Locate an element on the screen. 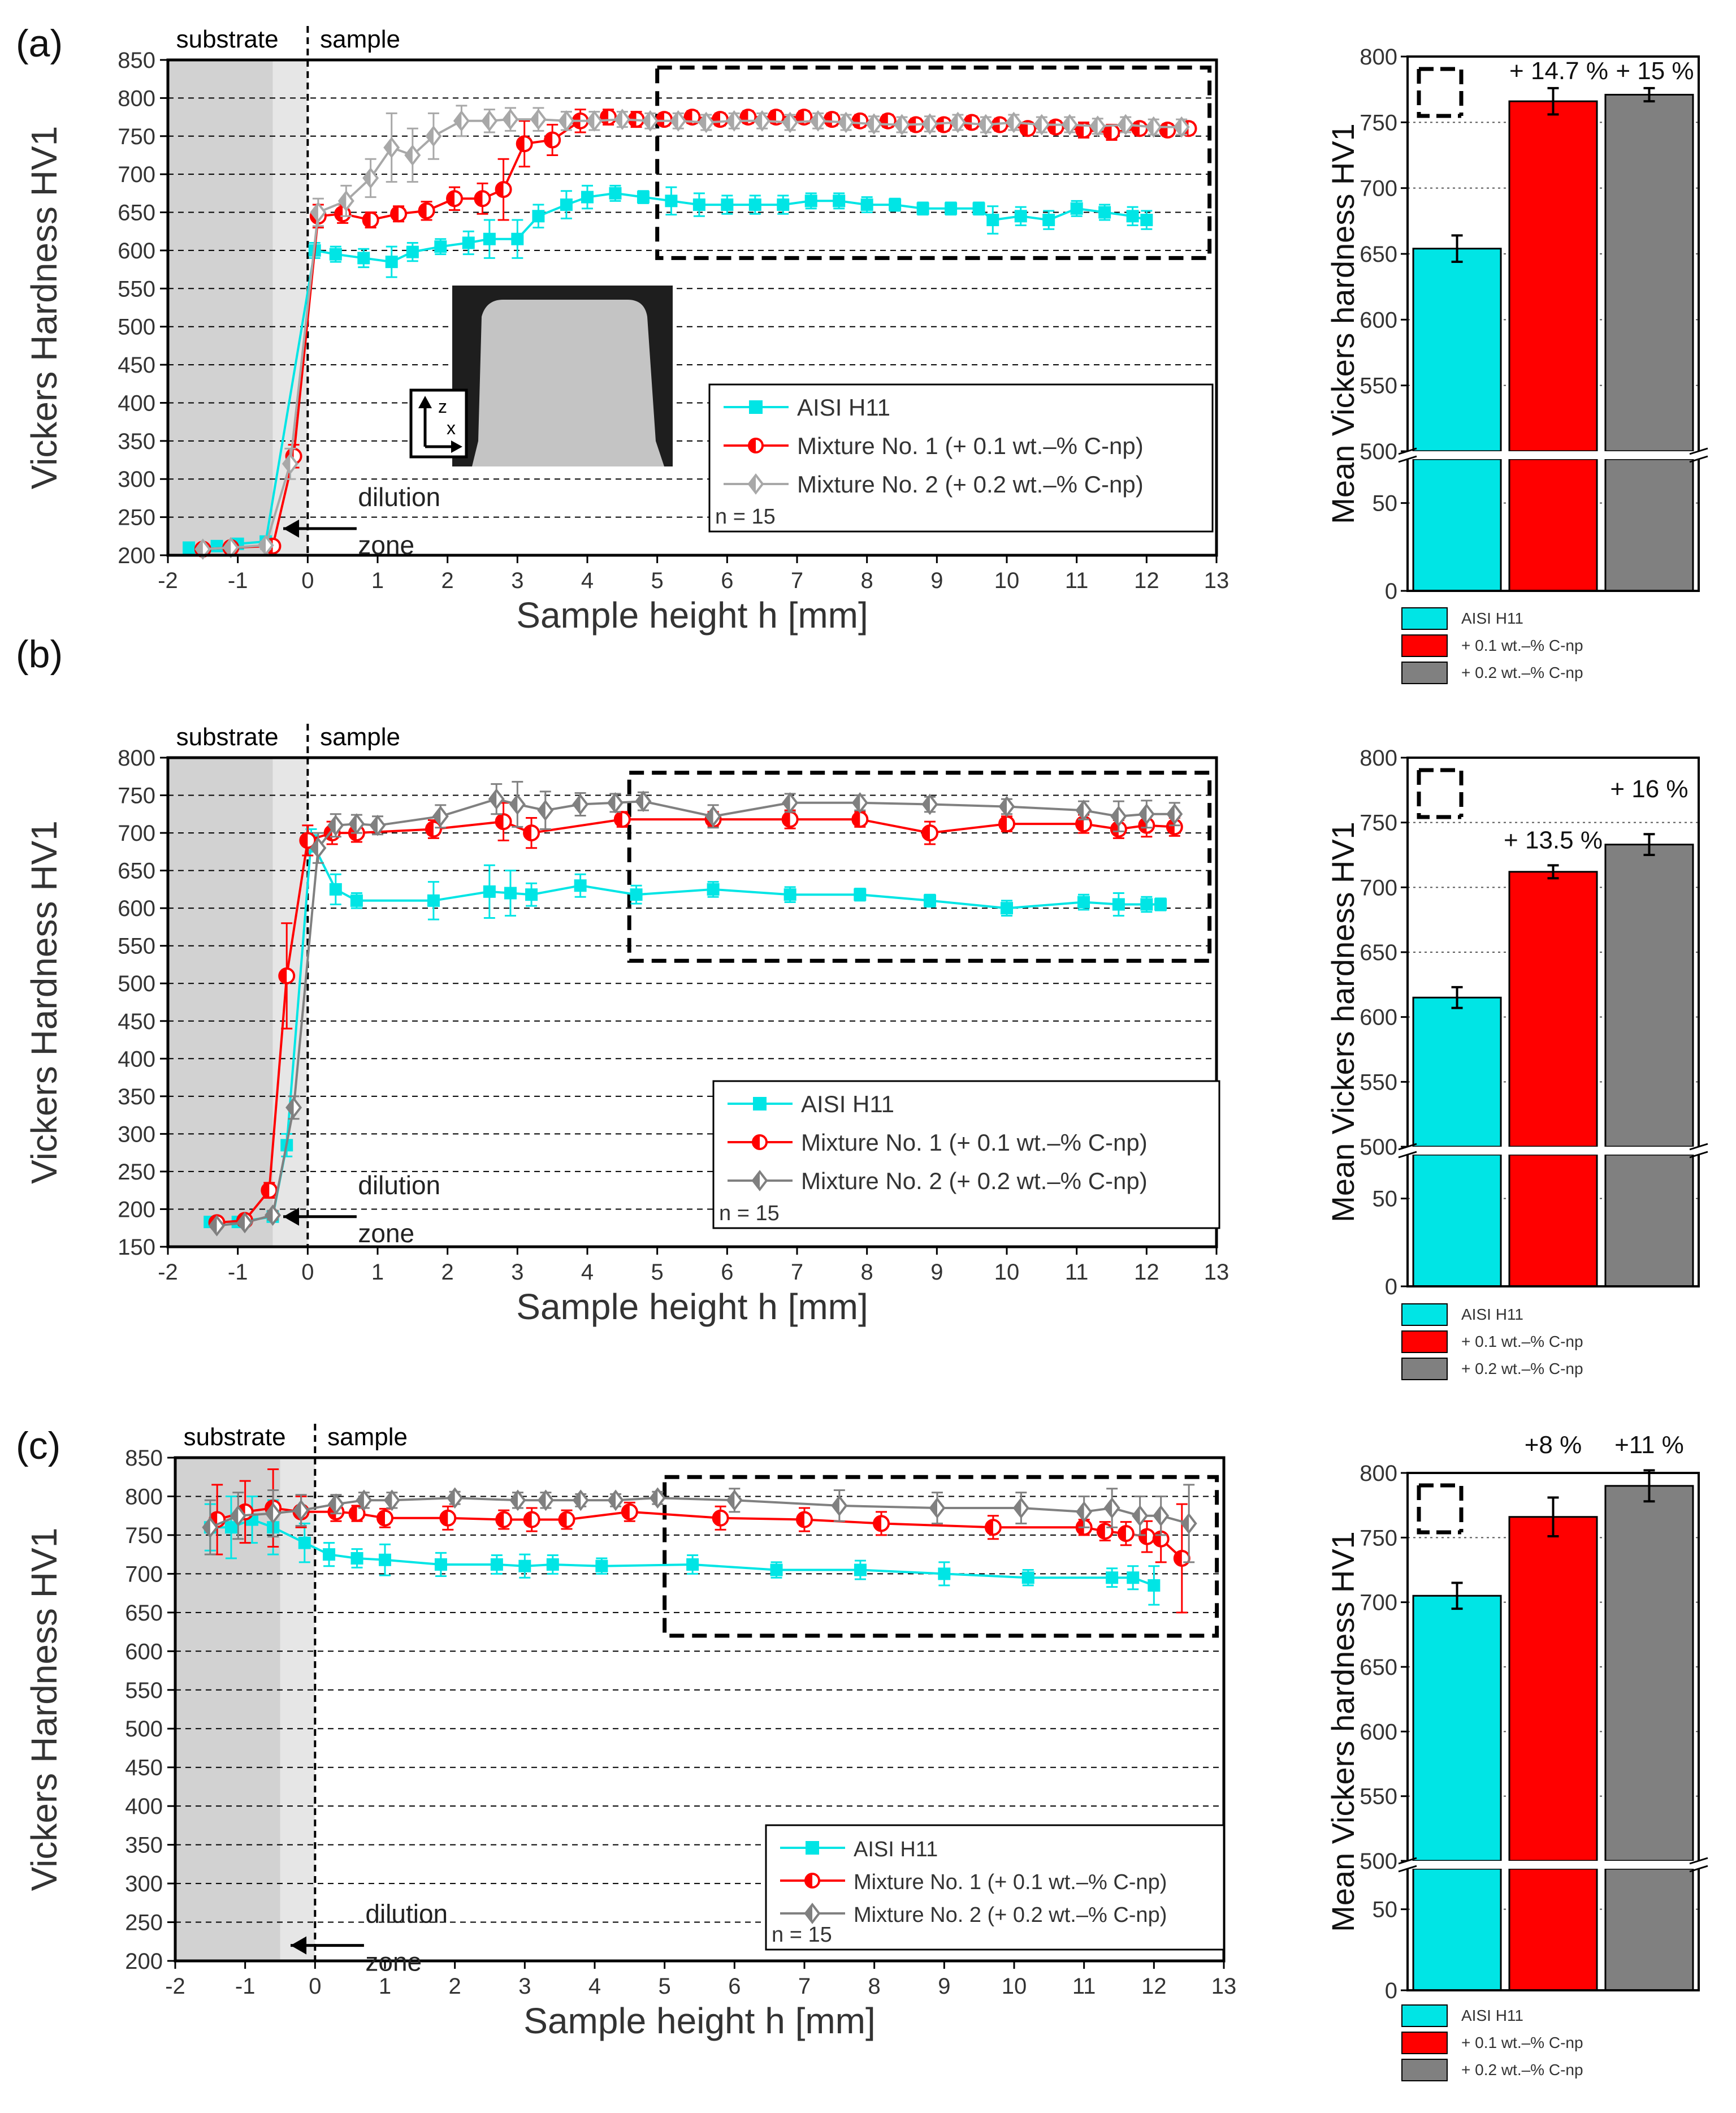 The image size is (1736, 2113). y-tick-label: 600 is located at coordinates (1378, 1731).